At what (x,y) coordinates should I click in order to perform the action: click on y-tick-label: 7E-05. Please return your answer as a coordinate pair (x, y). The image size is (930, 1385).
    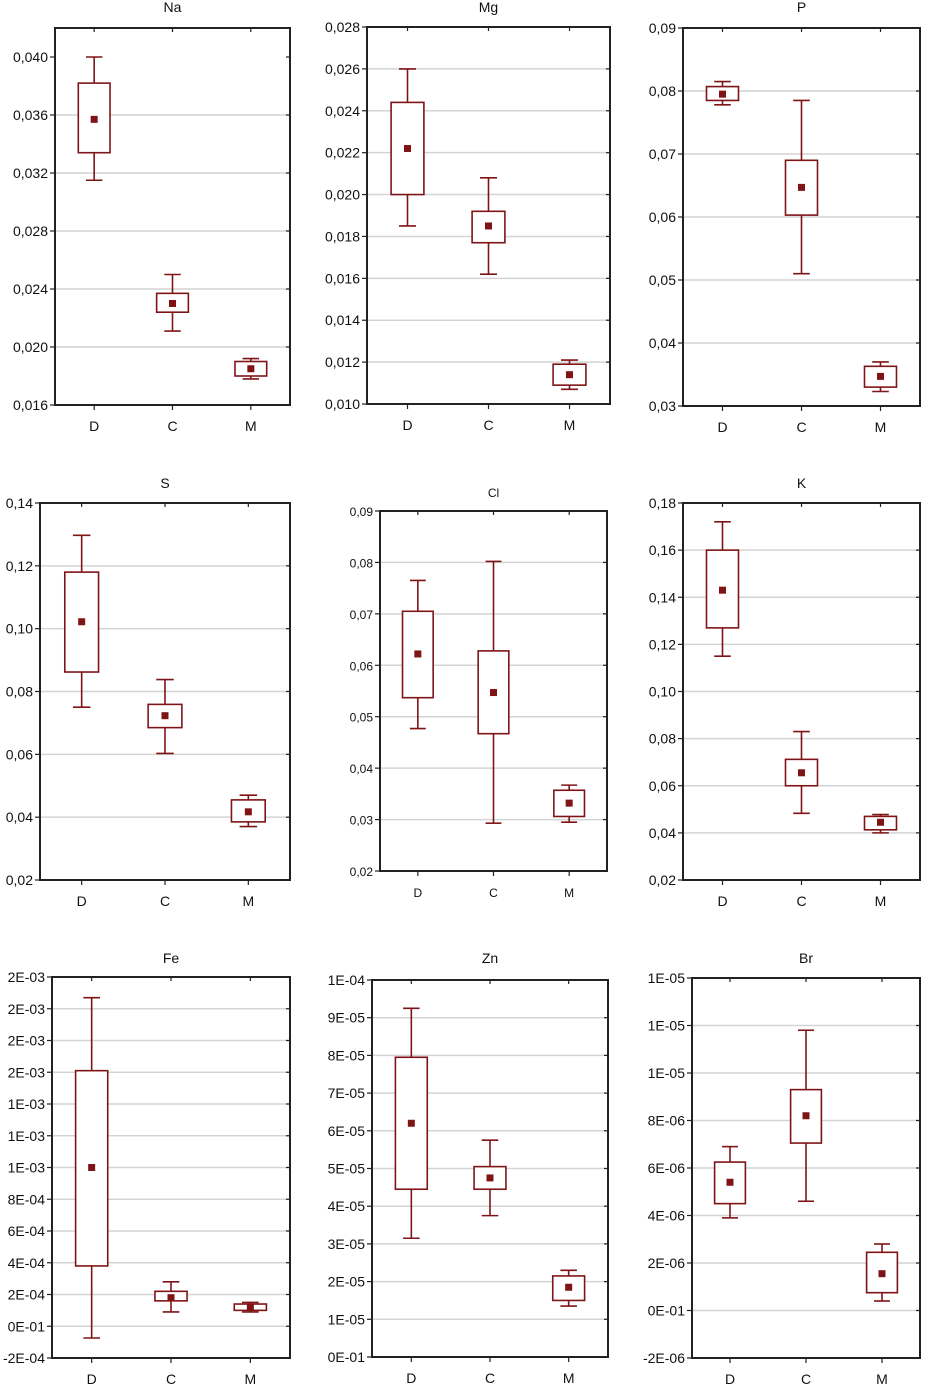
    Looking at the image, I should click on (347, 1093).